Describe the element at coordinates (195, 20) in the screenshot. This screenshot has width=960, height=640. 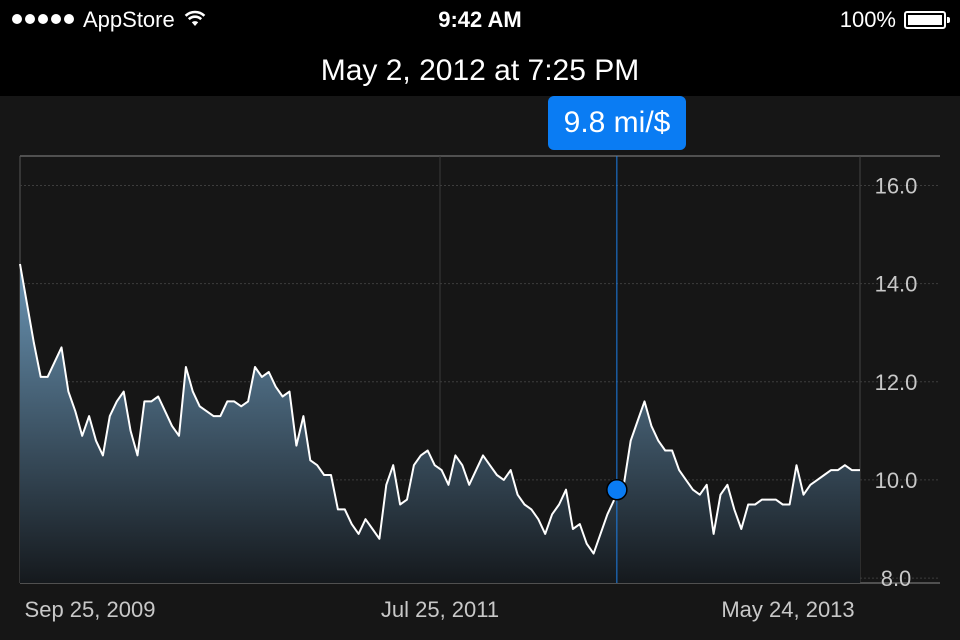
I see `wifi-icon` at that location.